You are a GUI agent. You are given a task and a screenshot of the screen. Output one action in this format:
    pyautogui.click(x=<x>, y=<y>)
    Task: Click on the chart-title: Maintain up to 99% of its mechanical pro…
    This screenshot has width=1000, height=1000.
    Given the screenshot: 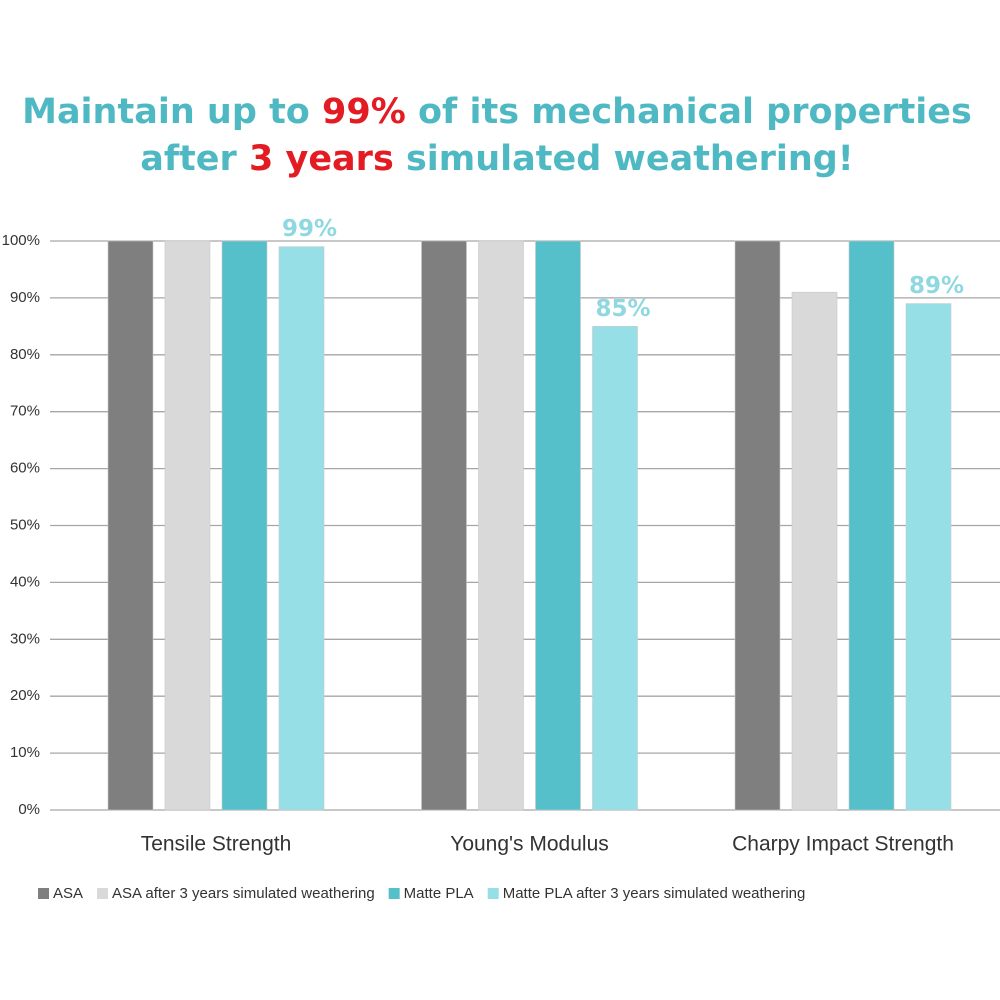 What is the action you would take?
    pyautogui.click(x=497, y=112)
    